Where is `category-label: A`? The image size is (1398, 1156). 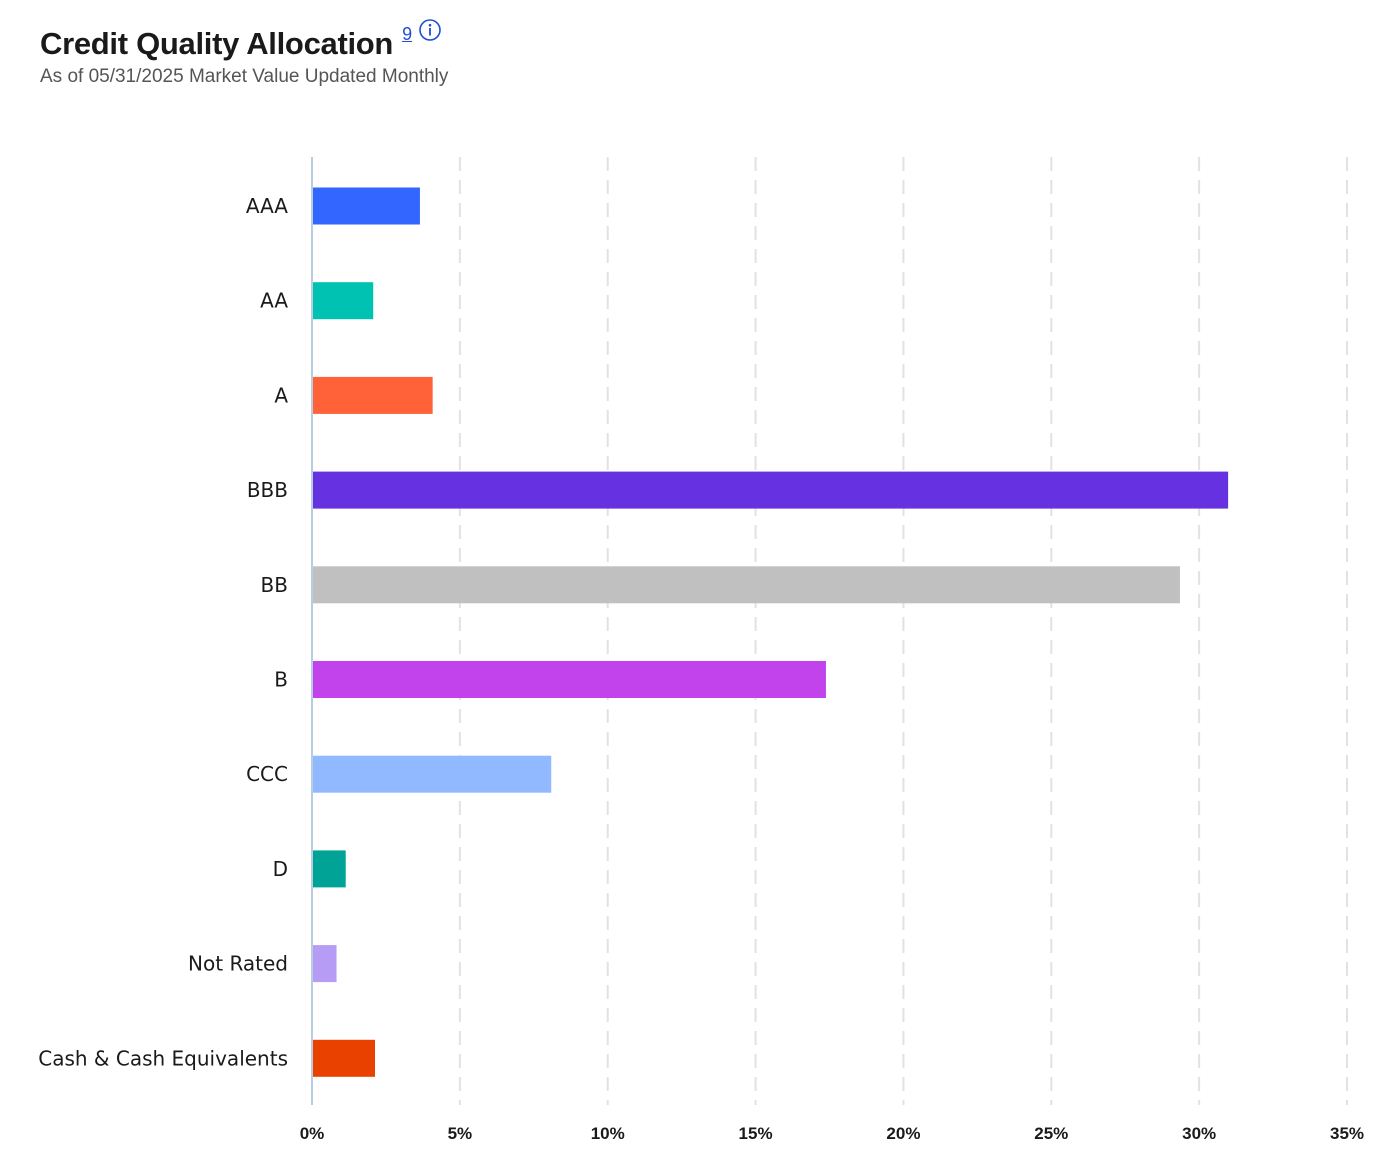
category-label: A is located at coordinates (281, 395).